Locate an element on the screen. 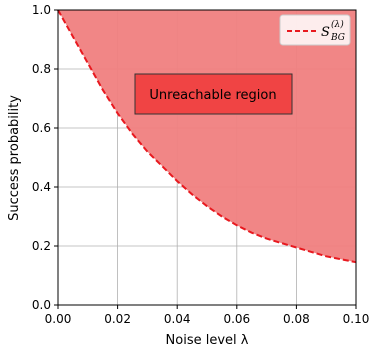  x-tick-label-5: 0.10 is located at coordinates (356, 319).